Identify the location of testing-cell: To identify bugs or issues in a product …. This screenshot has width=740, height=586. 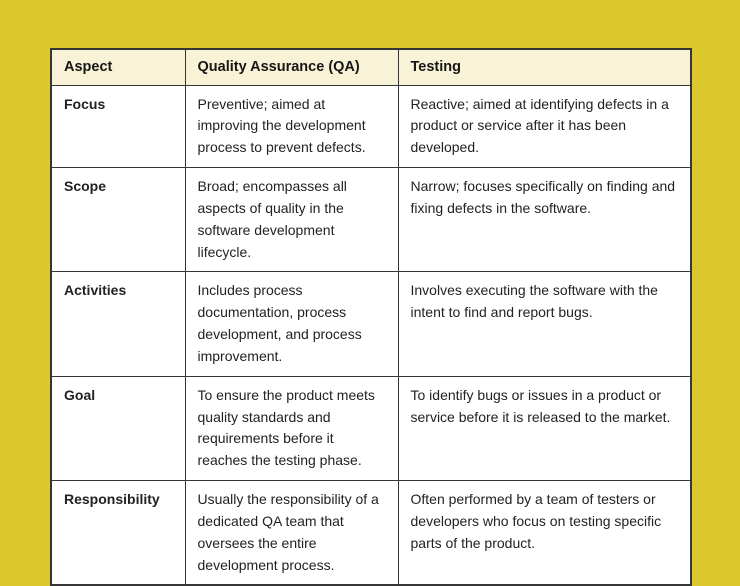
(544, 428).